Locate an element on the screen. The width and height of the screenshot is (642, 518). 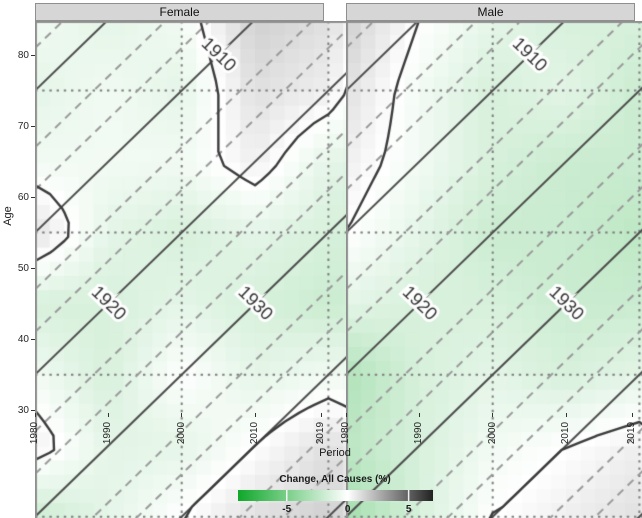
y-tick-label: 60 is located at coordinates (23, 197).